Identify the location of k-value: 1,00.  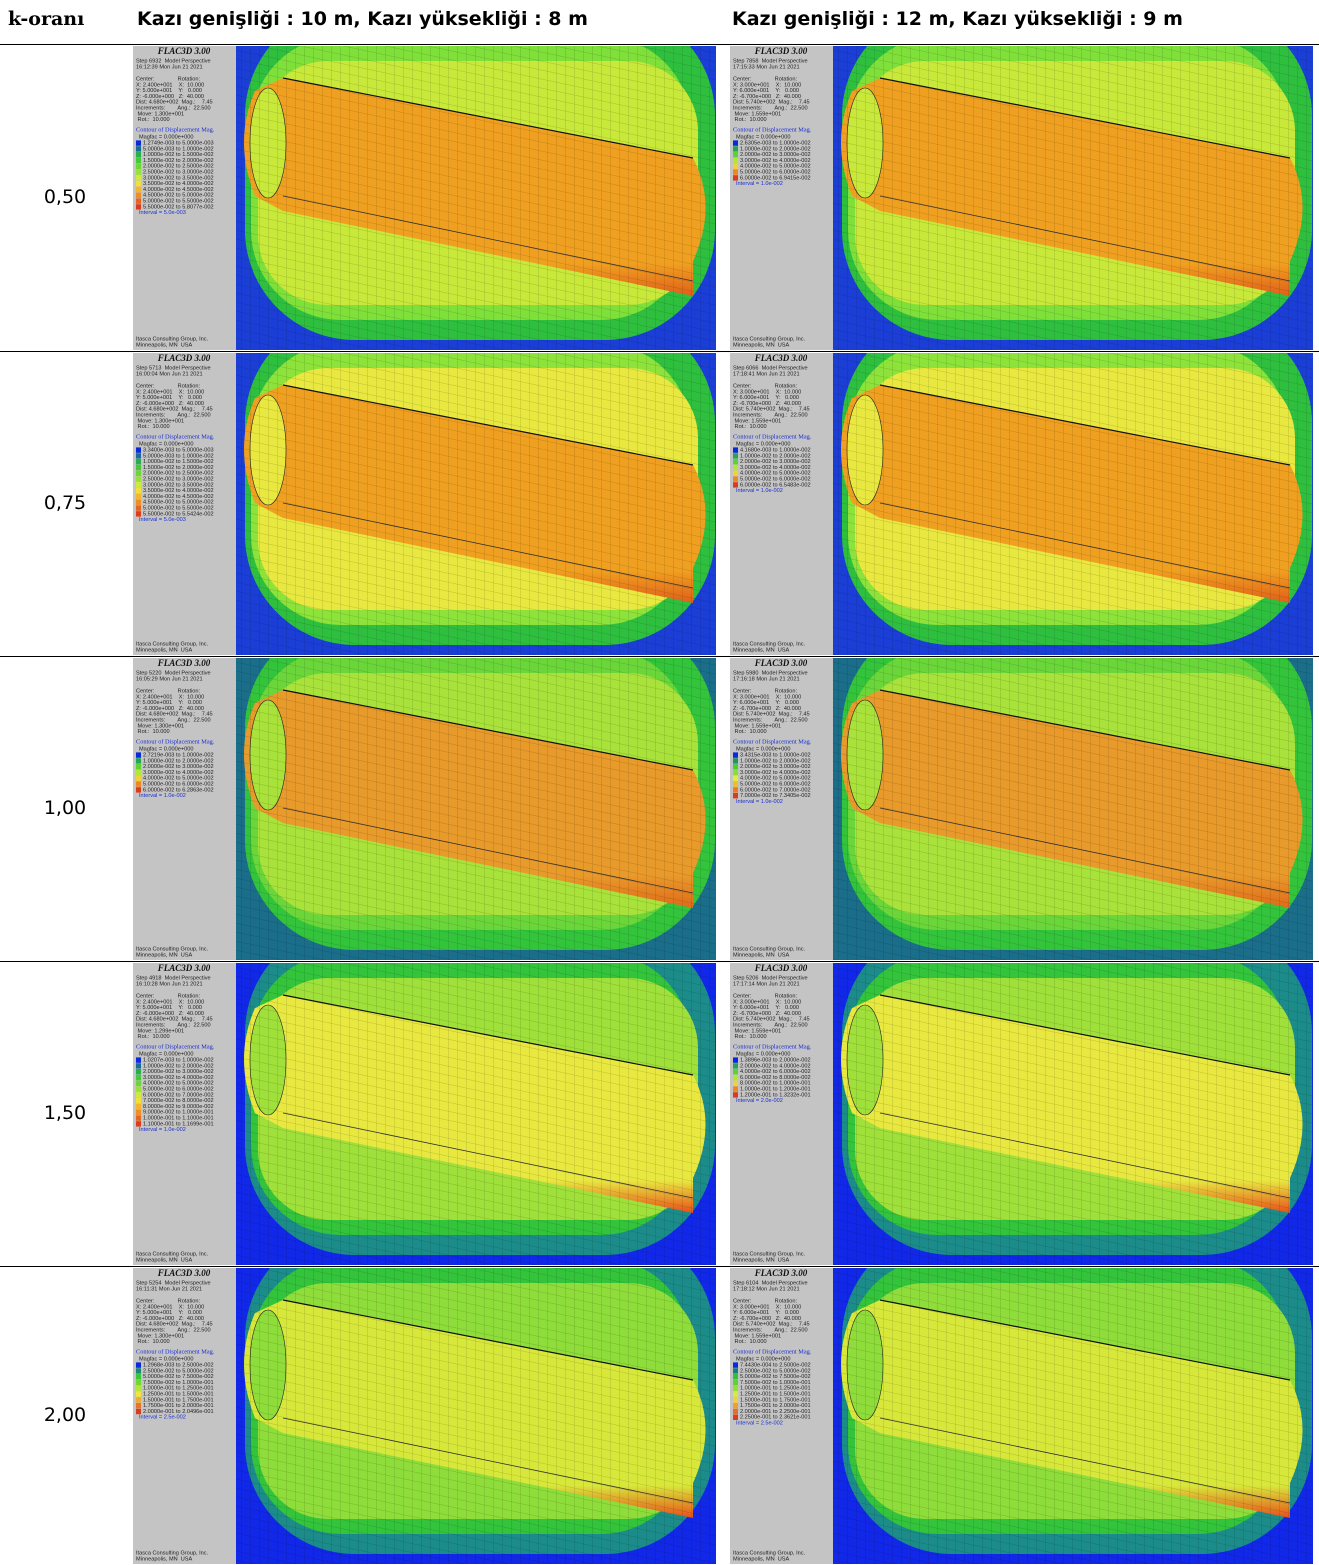
(65, 808).